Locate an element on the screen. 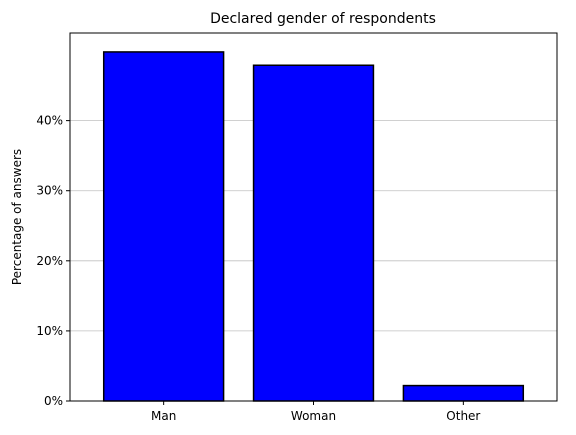  y-axis-label: Percentage of answers is located at coordinates (17, 217).